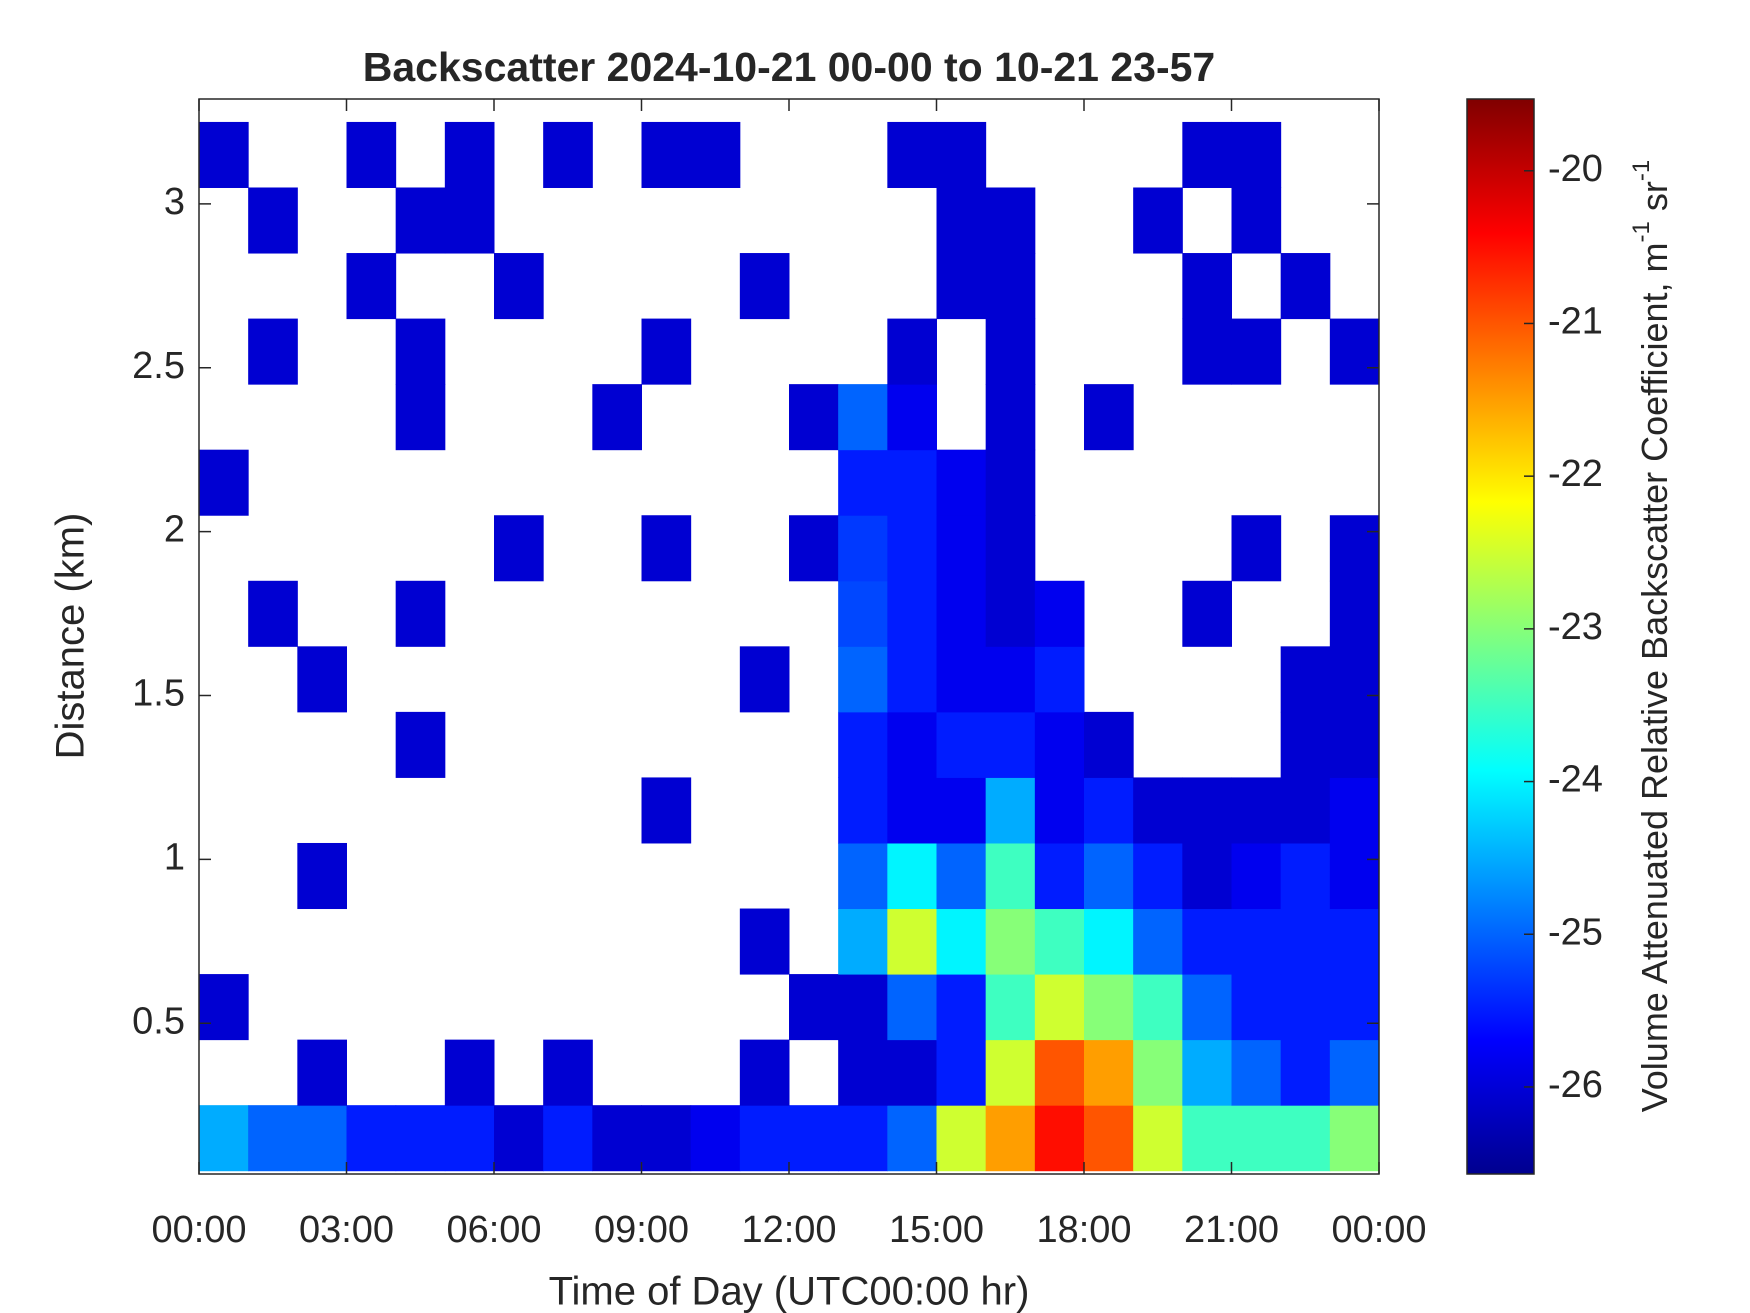 The width and height of the screenshot is (1750, 1313). Describe the element at coordinates (1575, 1085) in the screenshot. I see `colorbar-tick-label: -26` at that location.